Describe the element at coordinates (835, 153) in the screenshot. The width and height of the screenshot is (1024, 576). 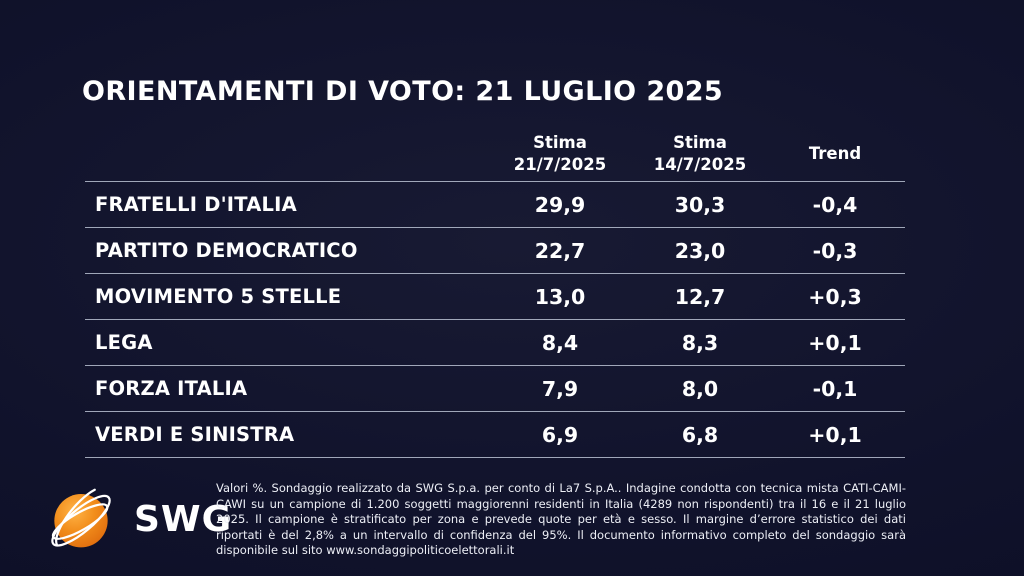
I see `column-header-trend: Trend` at that location.